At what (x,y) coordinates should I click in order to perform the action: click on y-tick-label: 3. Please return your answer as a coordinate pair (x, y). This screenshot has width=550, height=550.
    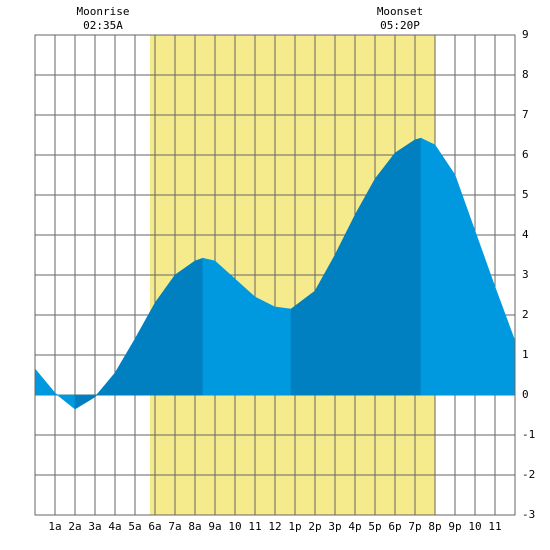
    Looking at the image, I should click on (525, 274).